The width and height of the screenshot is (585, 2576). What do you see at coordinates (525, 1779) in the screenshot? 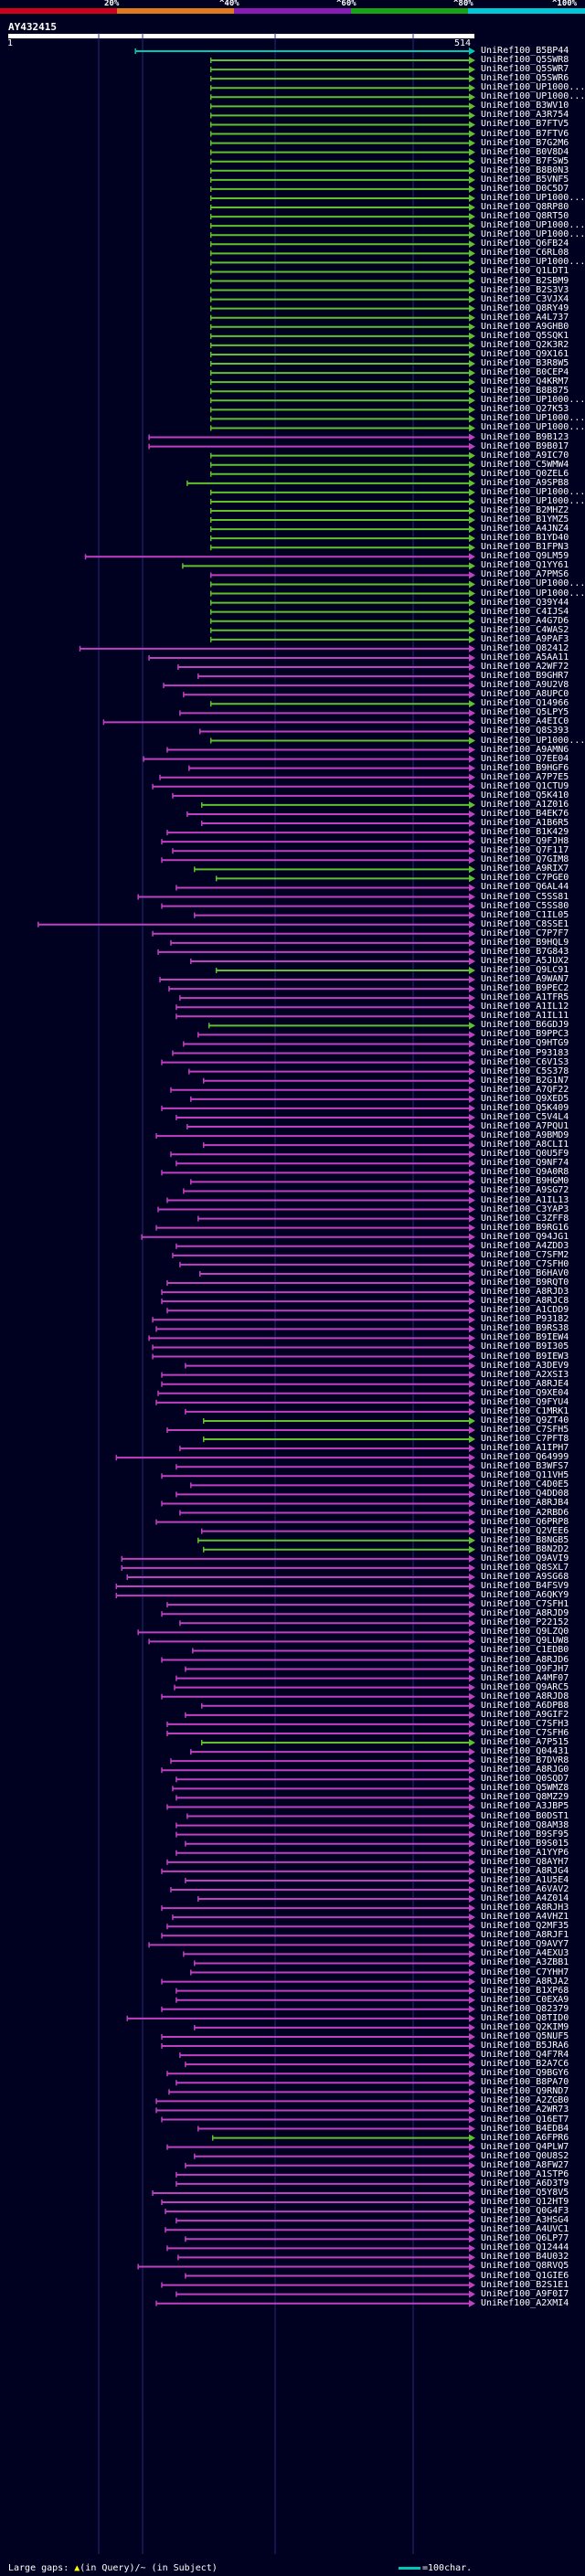
I see `hit-label: UniRef100_Q0SQD7` at bounding box center [525, 1779].